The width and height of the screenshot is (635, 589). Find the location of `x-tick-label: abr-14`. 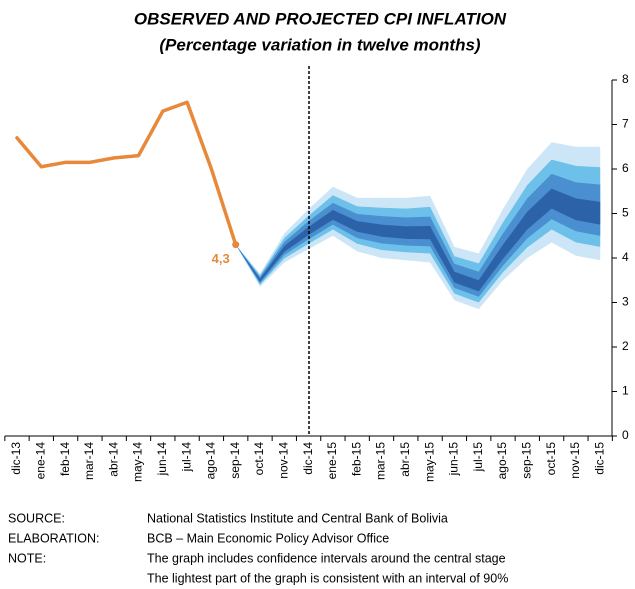

x-tick-label: abr-14 is located at coordinates (113, 459).